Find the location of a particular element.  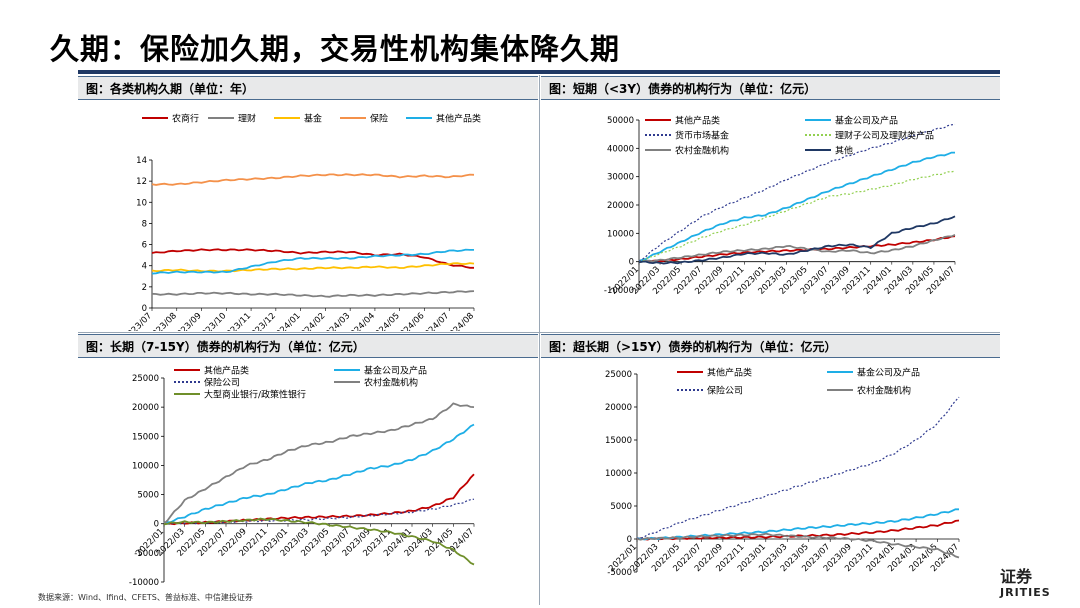

x-tick-label: 2023/09 is located at coordinates (188, 321).